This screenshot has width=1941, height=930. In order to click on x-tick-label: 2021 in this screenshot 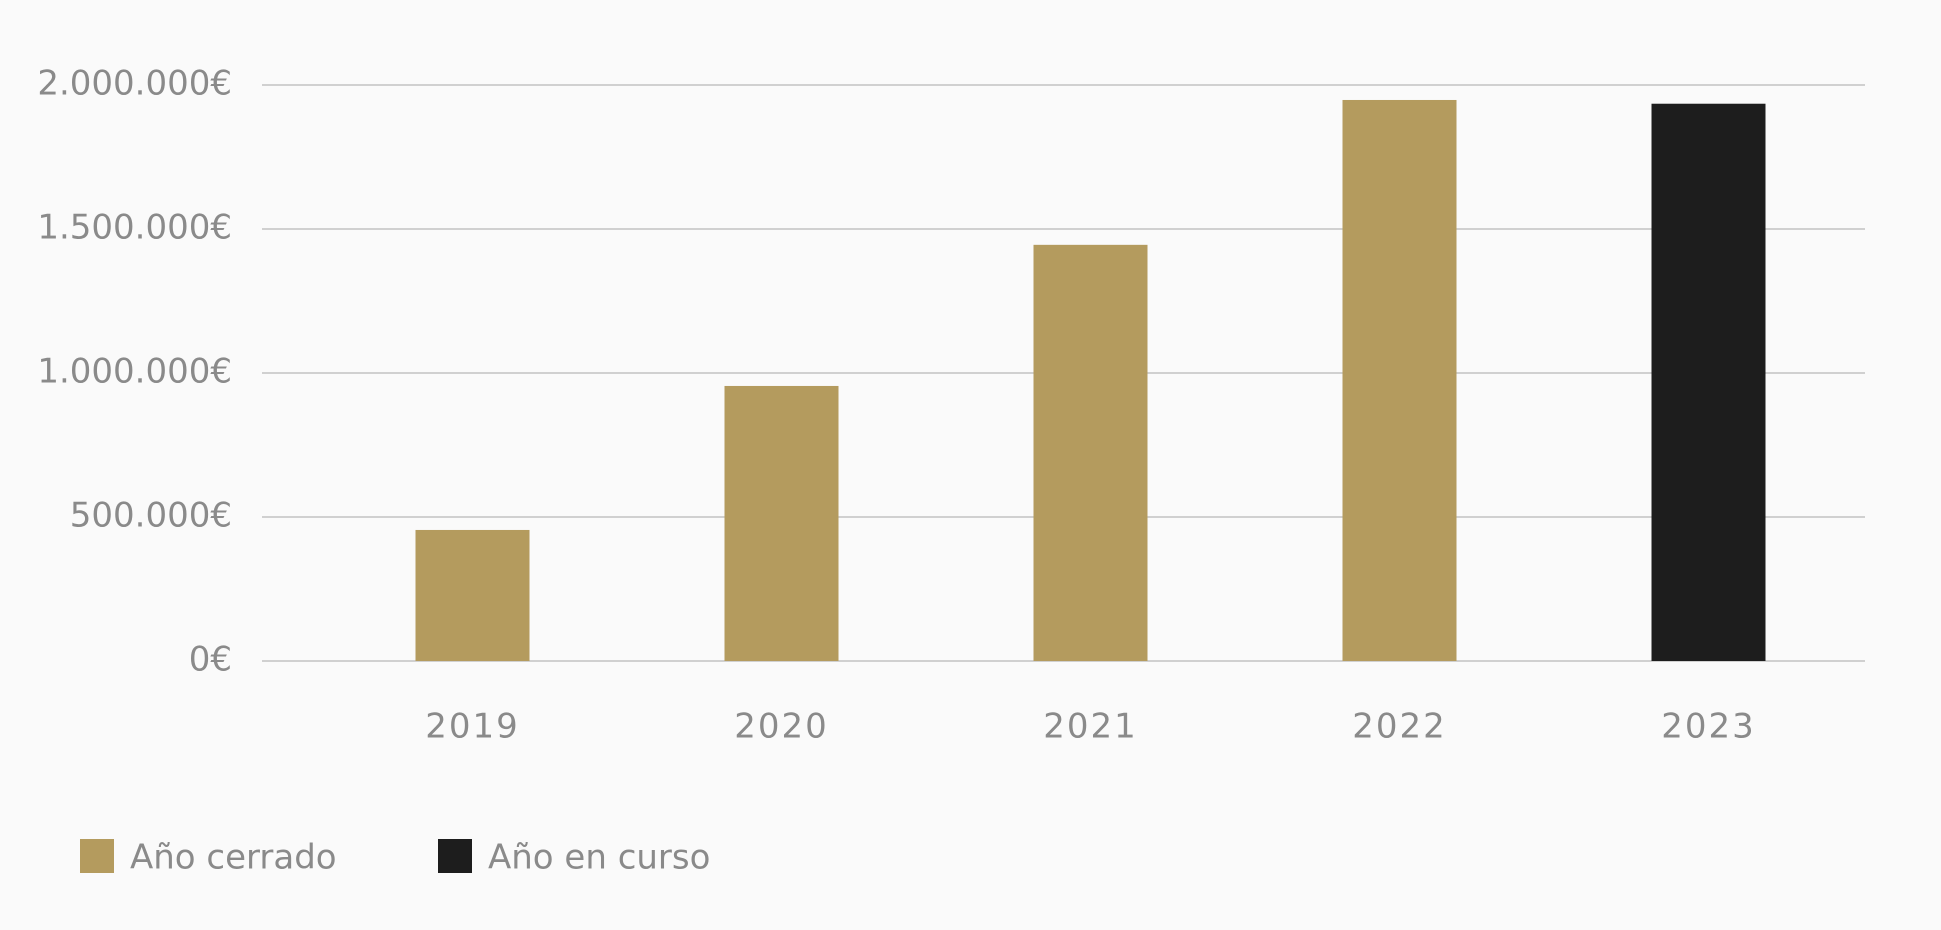, I will do `click(1090, 727)`.